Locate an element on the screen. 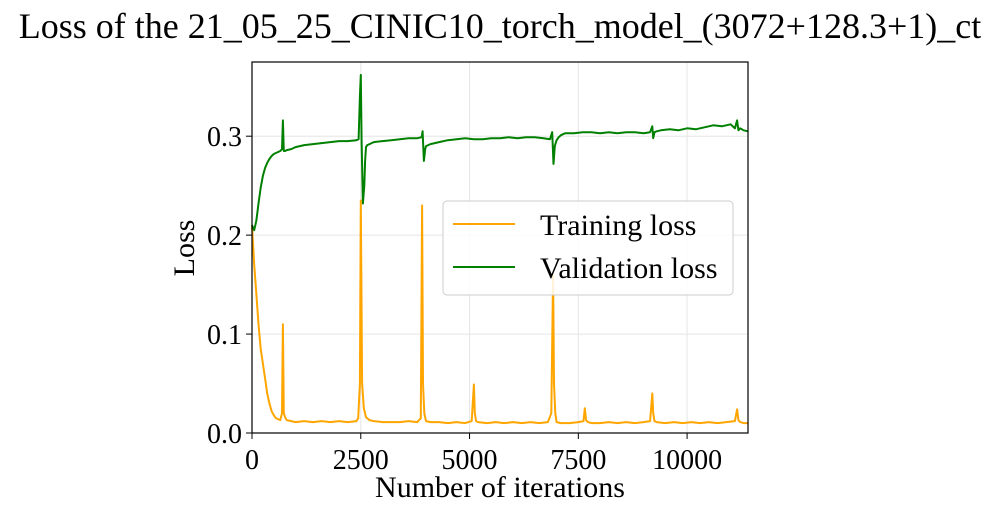 Image resolution: width=1000 pixels, height=517 pixels. x-axis-ticks: 0 2500 5000 7500 10000 is located at coordinates (483, 454).